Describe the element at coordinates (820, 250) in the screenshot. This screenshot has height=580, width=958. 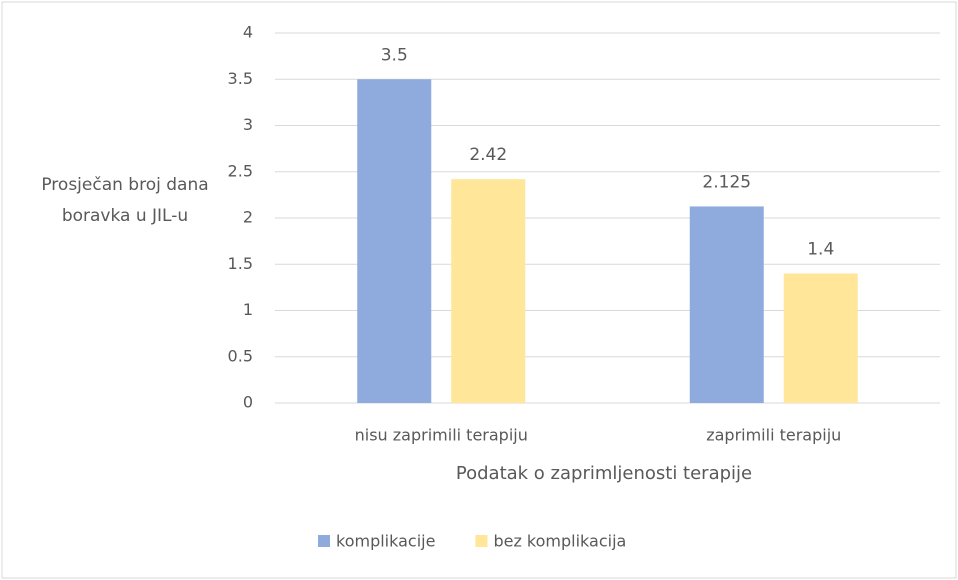
I see `data-label: 1.4` at that location.